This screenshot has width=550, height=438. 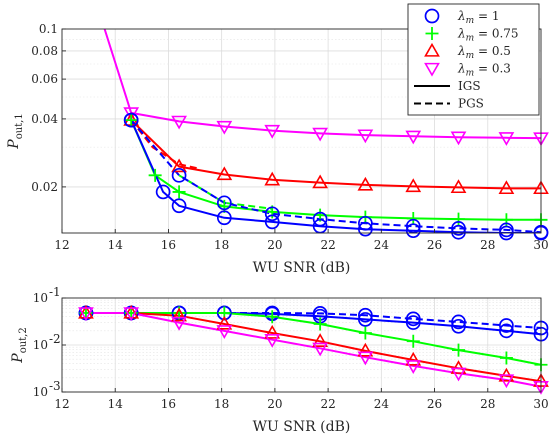 I want to click on x-tick-label: 18, so click(x=221, y=245).